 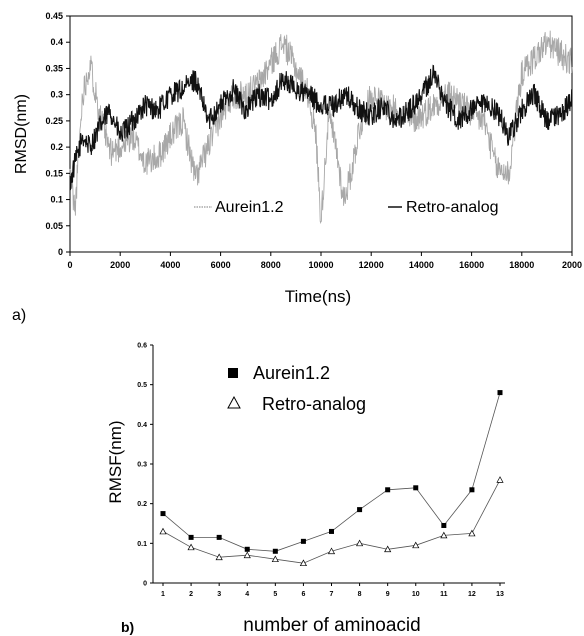 I want to click on rmsf-series-aurein-line, so click(x=331, y=472).